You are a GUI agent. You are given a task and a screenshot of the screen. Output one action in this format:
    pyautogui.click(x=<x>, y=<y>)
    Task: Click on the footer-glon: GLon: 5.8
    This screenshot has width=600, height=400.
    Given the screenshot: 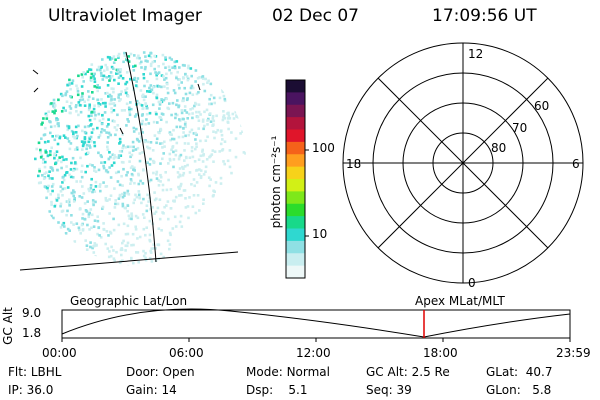 What is the action you would take?
    pyautogui.click(x=519, y=390)
    